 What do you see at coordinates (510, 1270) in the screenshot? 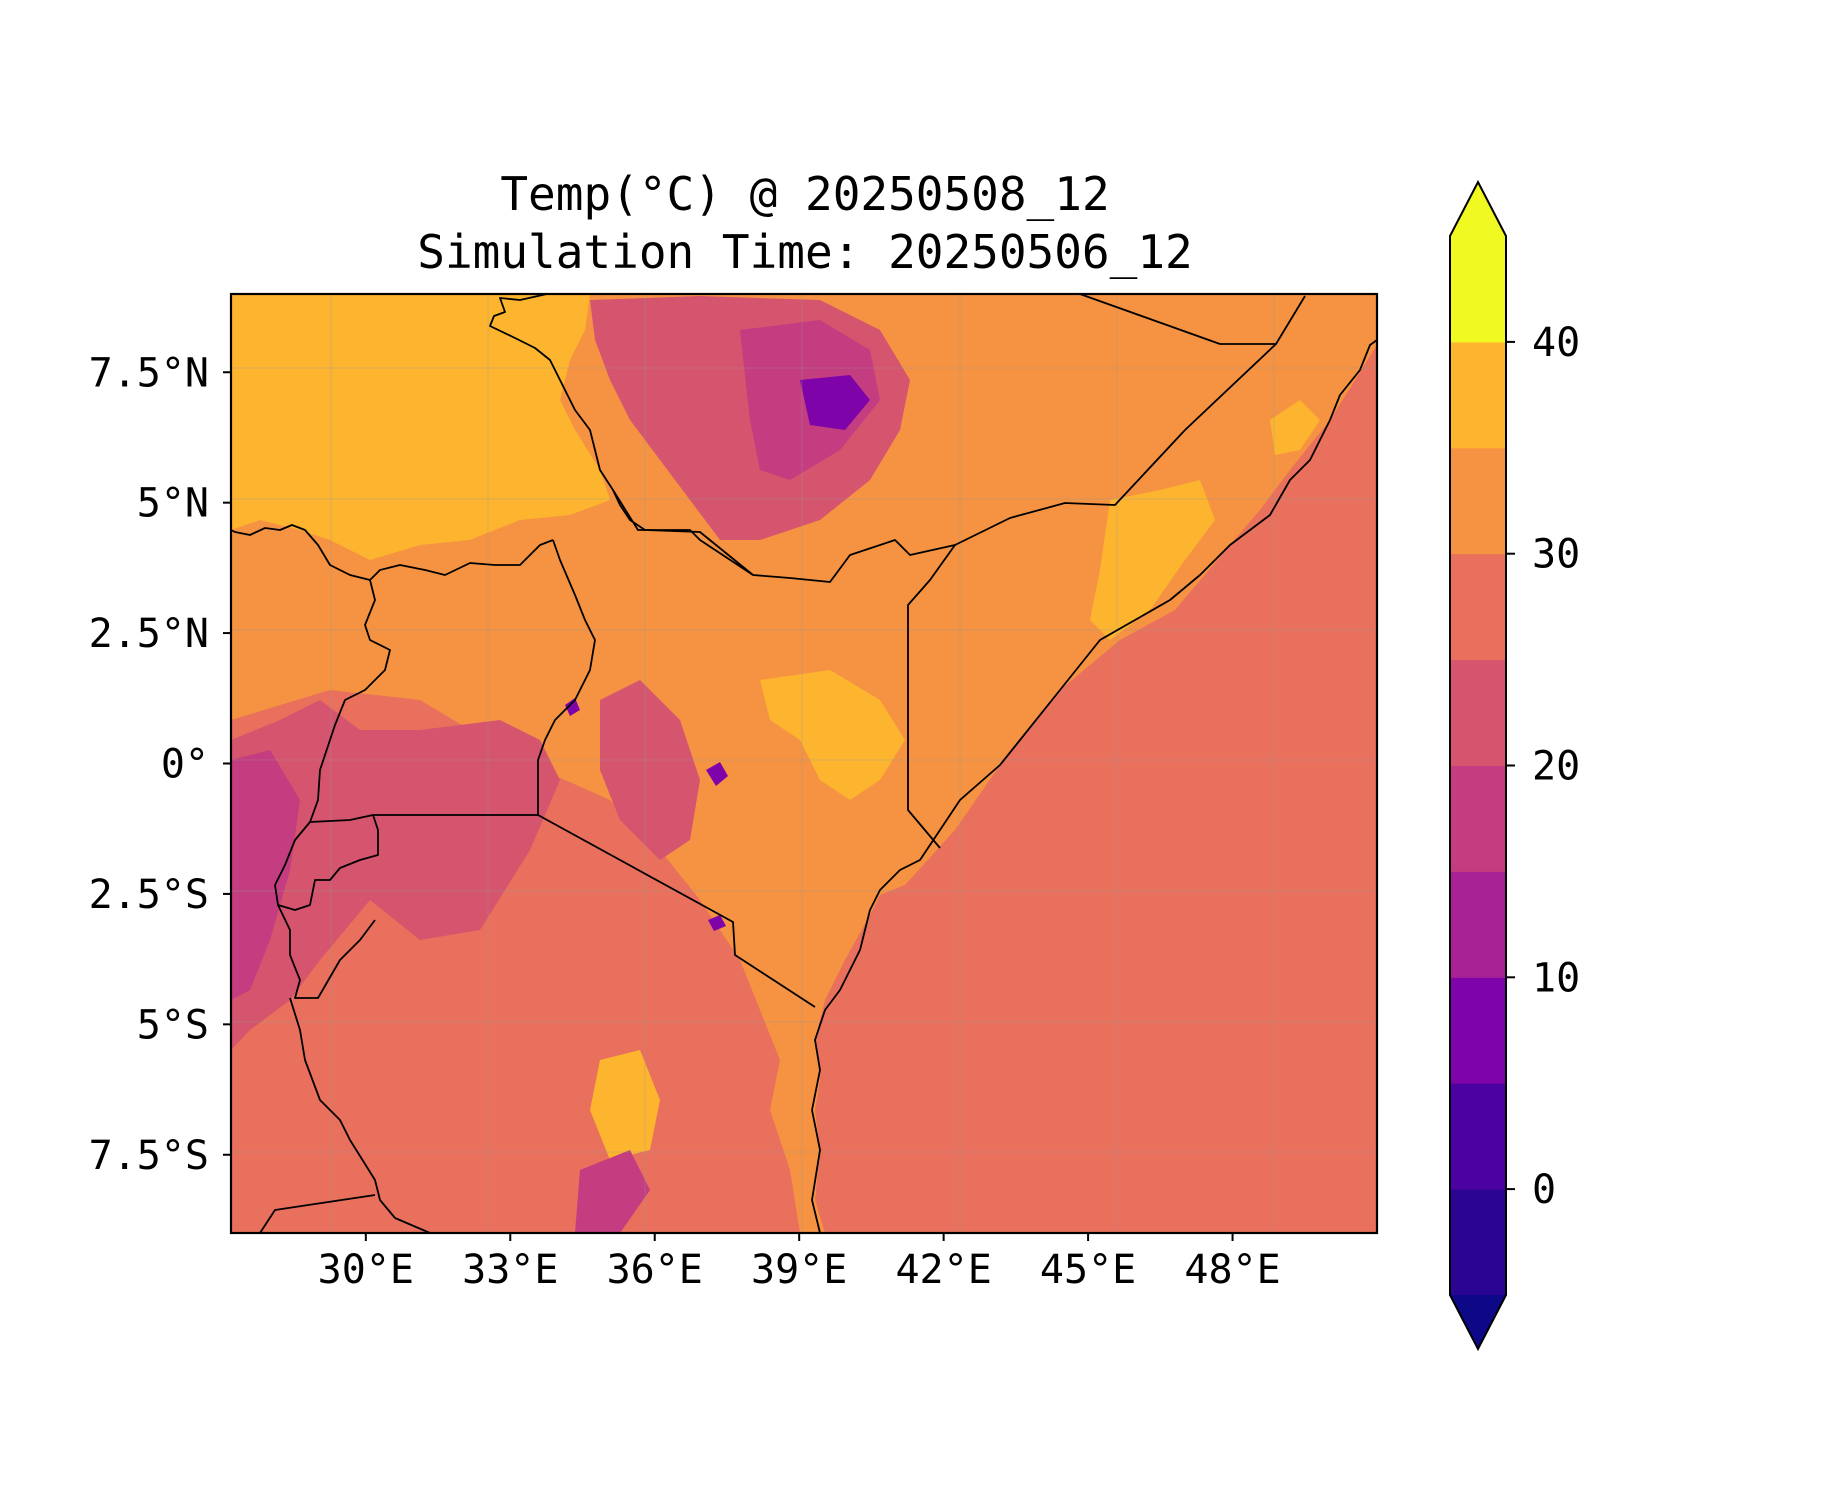
I see `x-tick-label: 33°E` at bounding box center [510, 1270].